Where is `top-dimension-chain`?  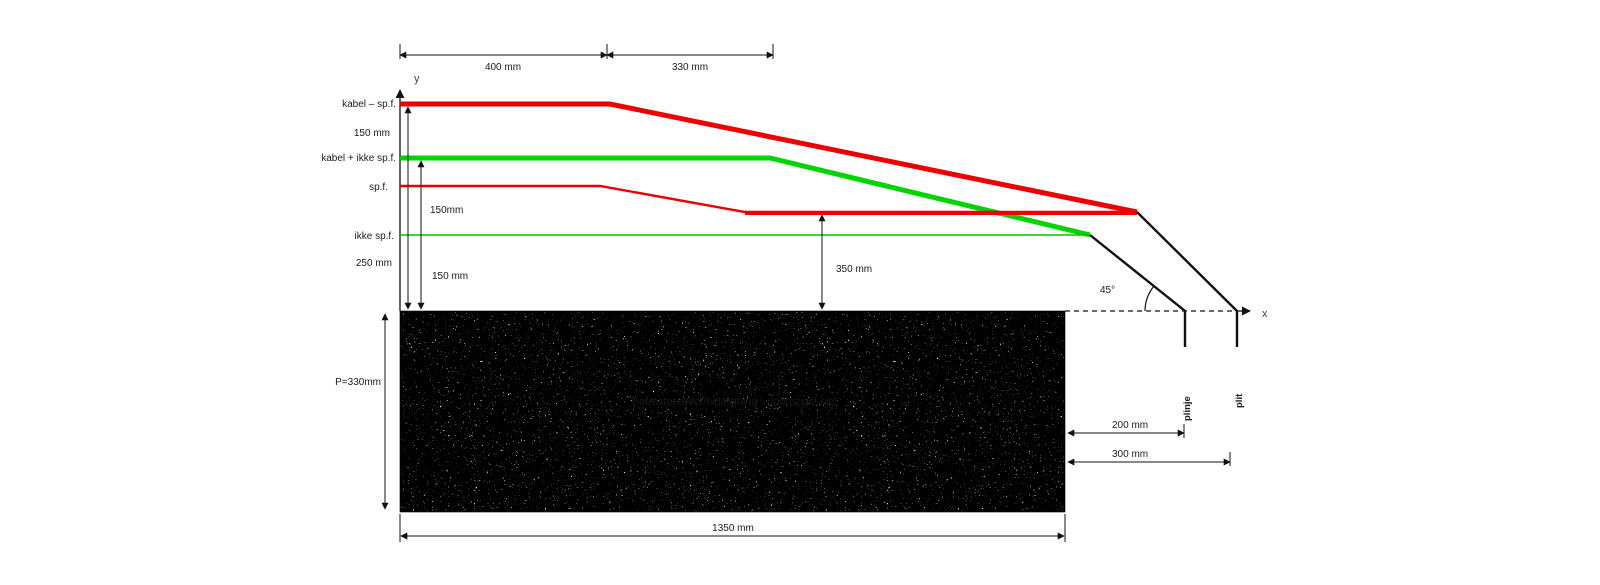 top-dimension-chain is located at coordinates (586, 51).